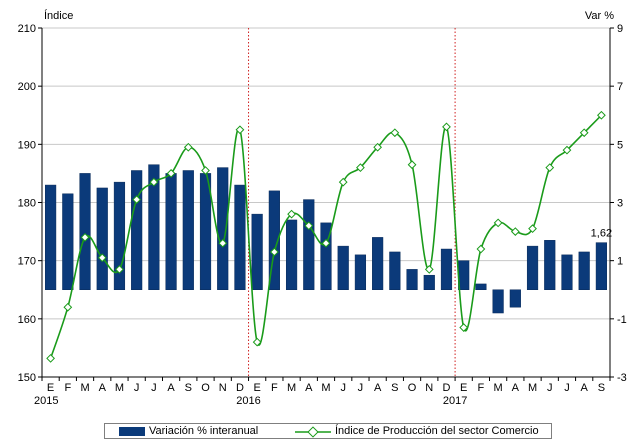 The height and width of the screenshot is (444, 631). I want to click on year-label: 2015, so click(46, 401).